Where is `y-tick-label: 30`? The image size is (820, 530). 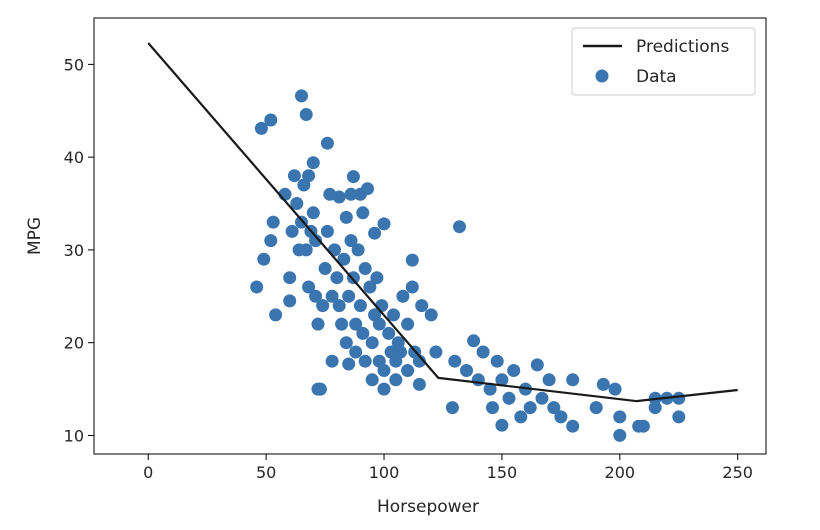 y-tick-label: 30 is located at coordinates (74, 250).